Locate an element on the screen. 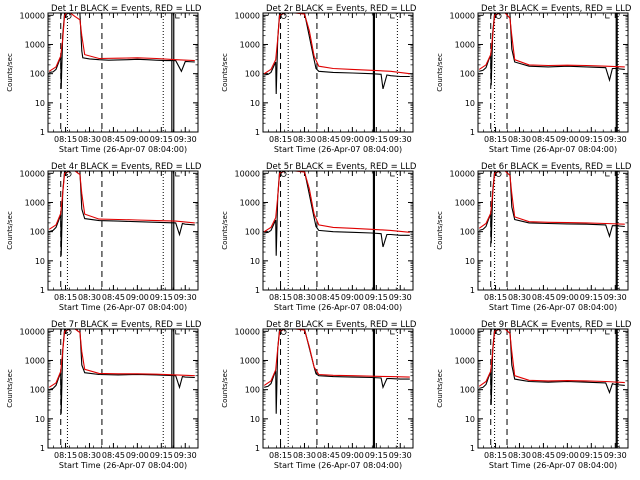 The image size is (640, 480). chart-title: Det 9r BLACK = Events, RED = LLD is located at coordinates (556, 325).